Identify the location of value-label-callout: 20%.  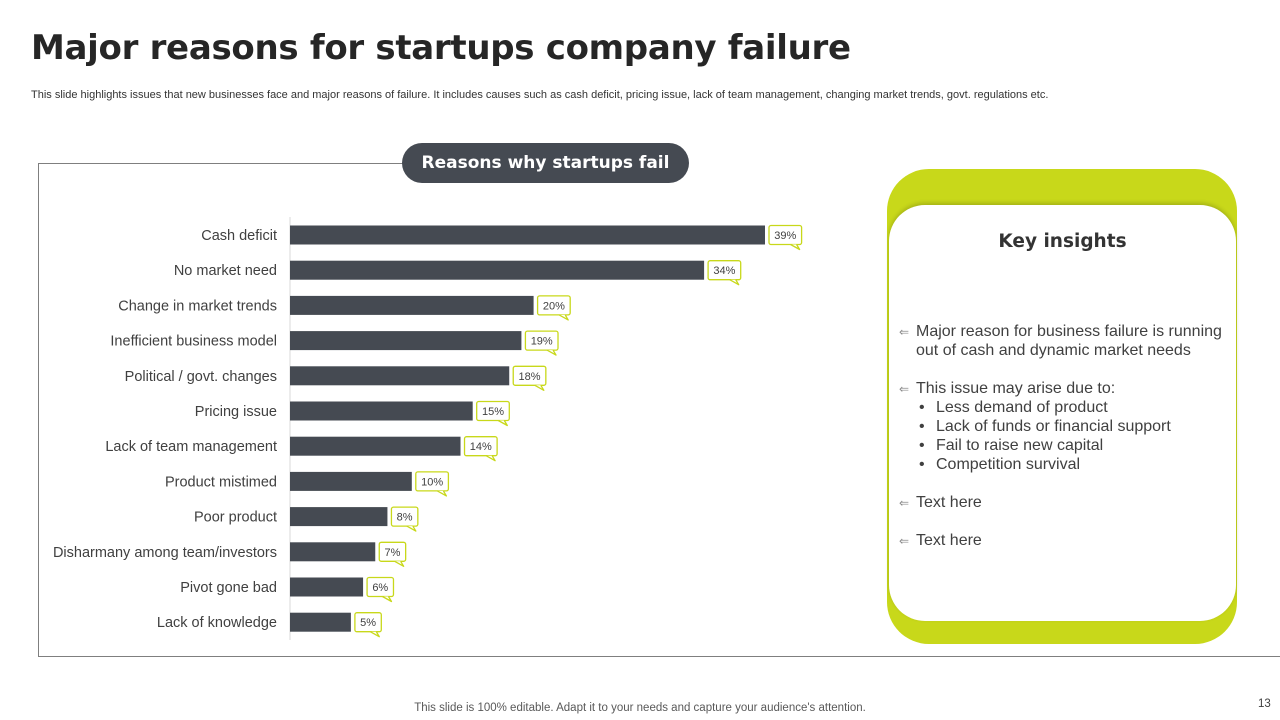
(553, 308).